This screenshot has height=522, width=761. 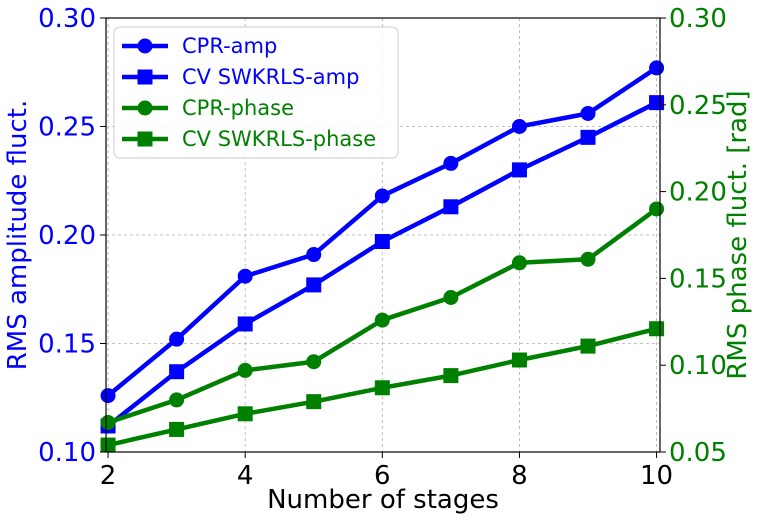 I want to click on x-tick-label: 10, so click(x=656, y=476).